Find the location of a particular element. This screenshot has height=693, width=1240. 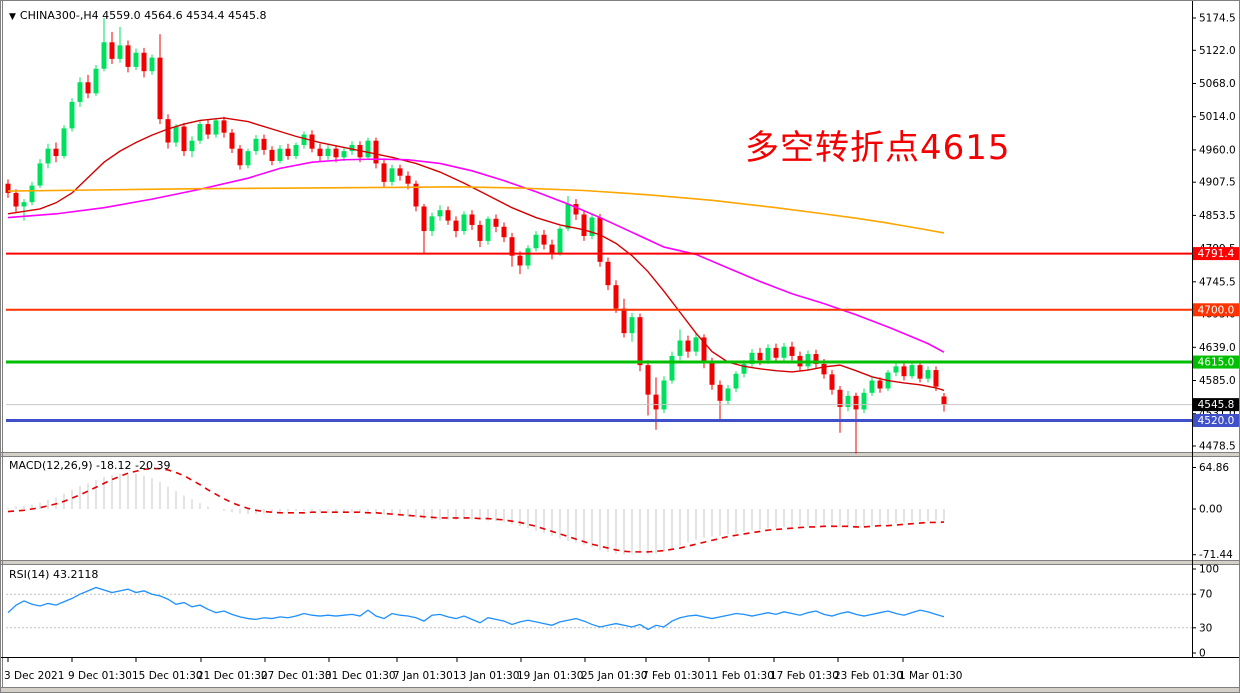

price-axis-label: 4585.0 is located at coordinates (1217, 381).